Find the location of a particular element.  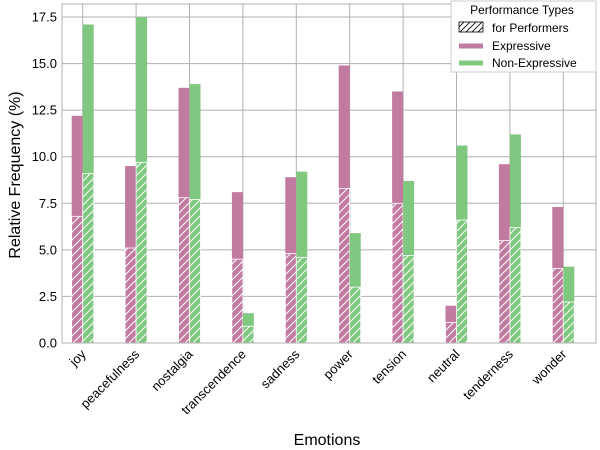

bar-for-performers-non-expressive-power is located at coordinates (355, 315).